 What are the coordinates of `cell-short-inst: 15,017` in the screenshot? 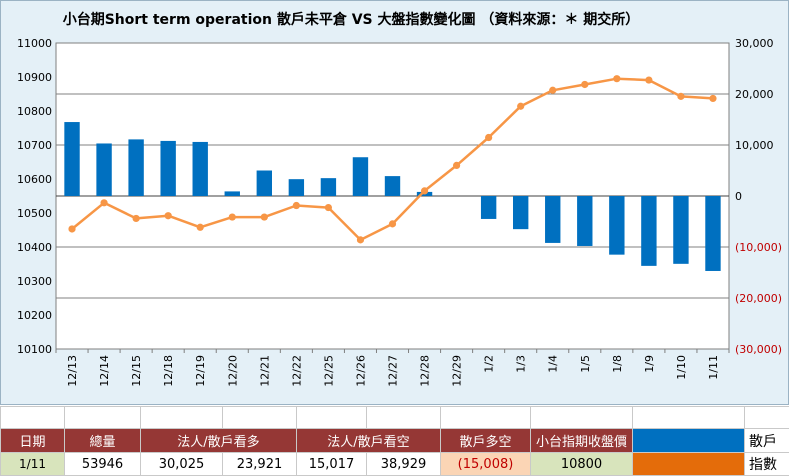 It's located at (332, 464).